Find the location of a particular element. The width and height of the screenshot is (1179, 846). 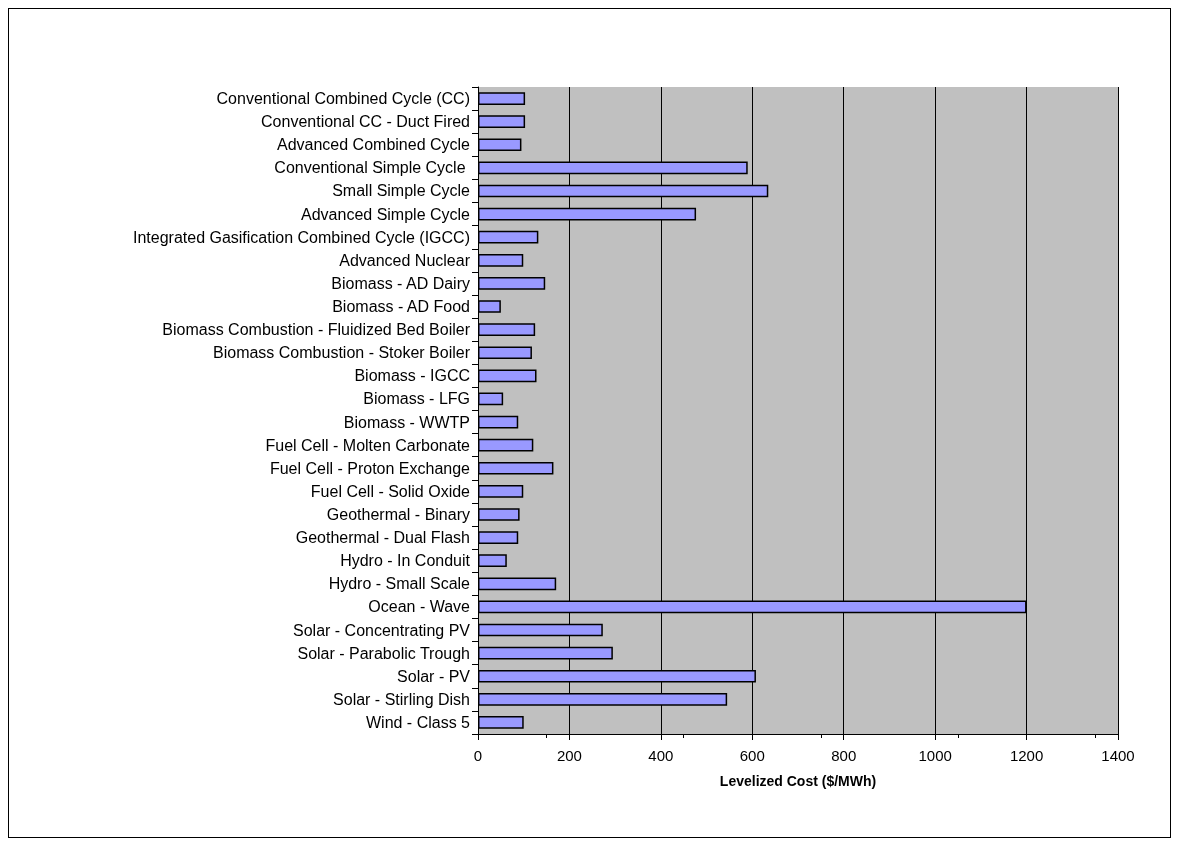

y-tick-label: Solar - PV is located at coordinates (434, 676).